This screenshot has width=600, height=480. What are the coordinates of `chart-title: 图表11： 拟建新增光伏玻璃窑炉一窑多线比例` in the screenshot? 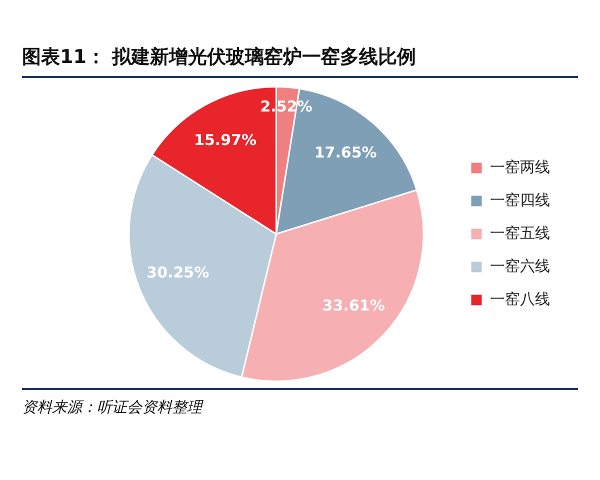 It's located at (300, 61).